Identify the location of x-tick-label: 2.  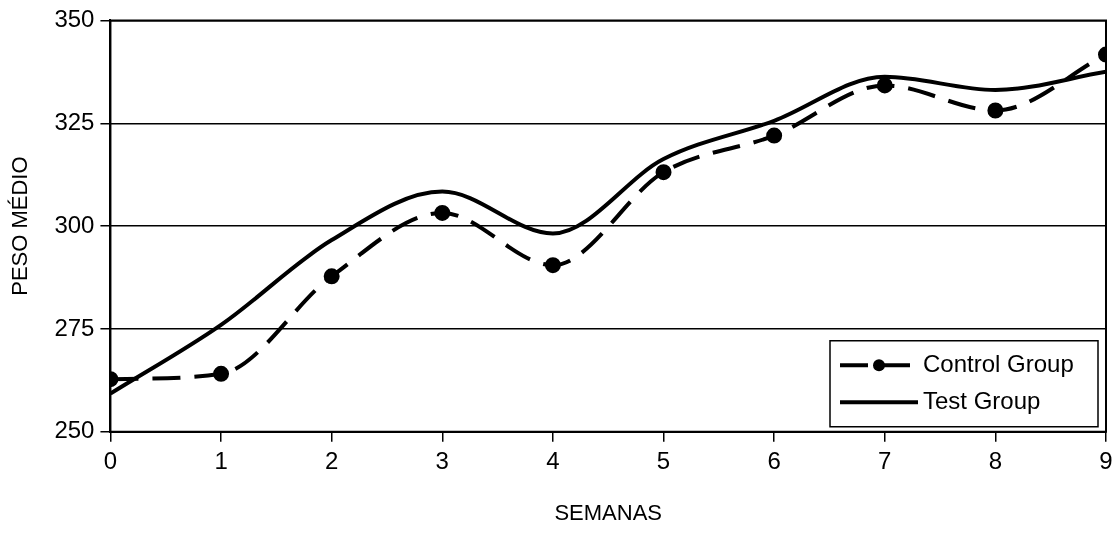
(332, 460).